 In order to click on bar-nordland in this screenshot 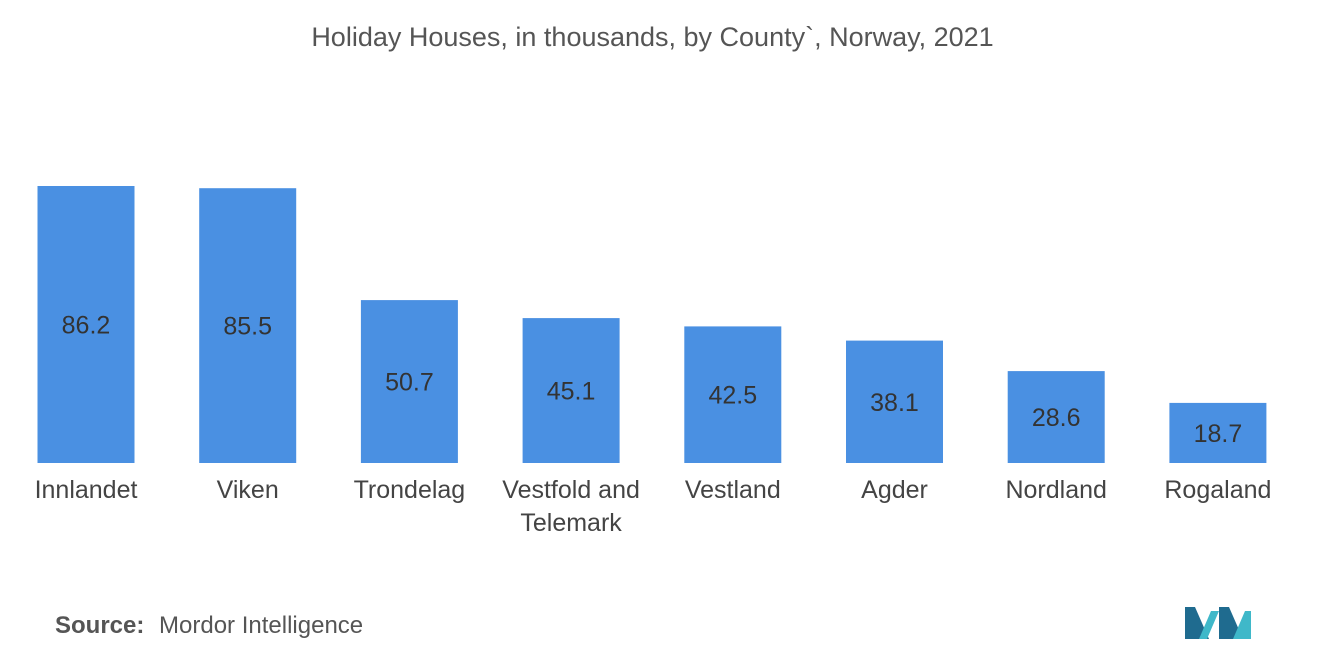, I will do `click(1056, 417)`.